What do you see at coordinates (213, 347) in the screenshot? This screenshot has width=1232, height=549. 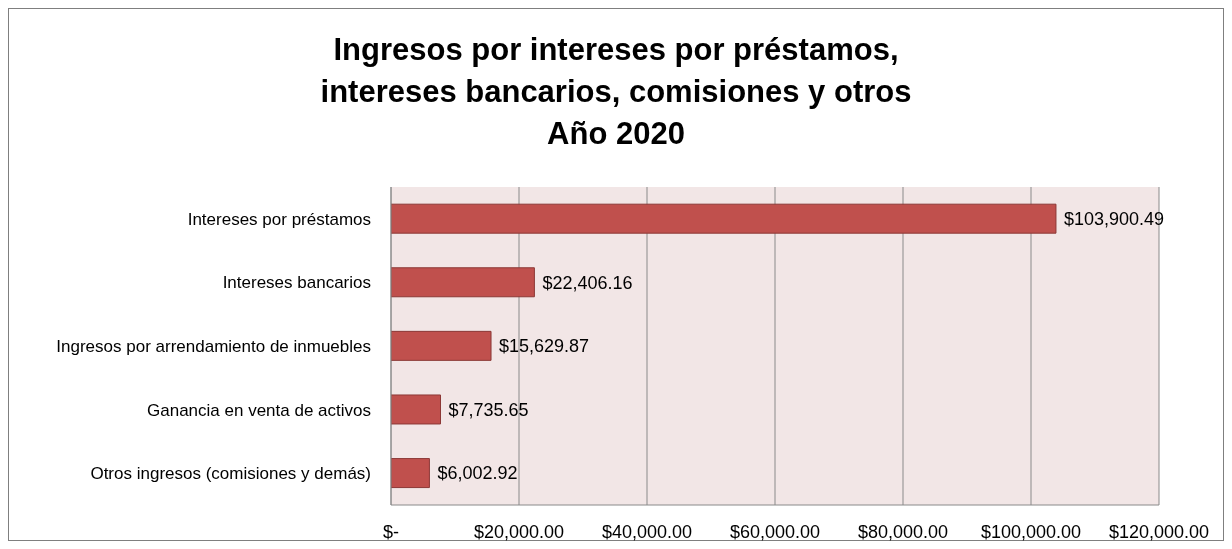 I see `y-tick-label: Ingresos por arrendamiento de inmuebles` at bounding box center [213, 347].